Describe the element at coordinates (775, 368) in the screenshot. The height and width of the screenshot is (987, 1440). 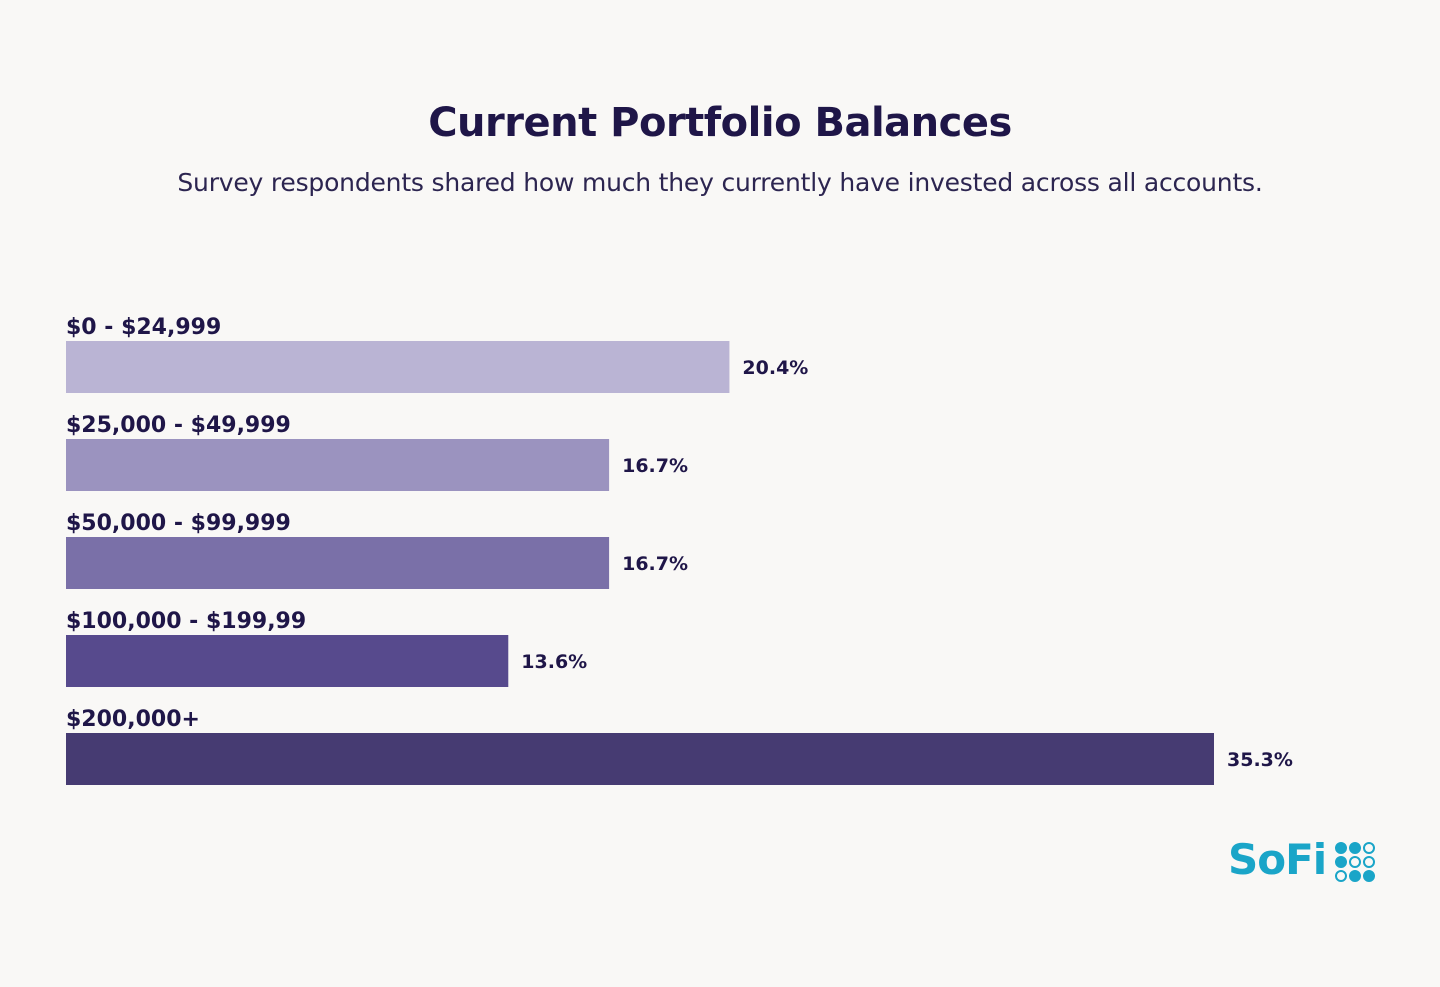
I see `value-label: 20.4%` at that location.